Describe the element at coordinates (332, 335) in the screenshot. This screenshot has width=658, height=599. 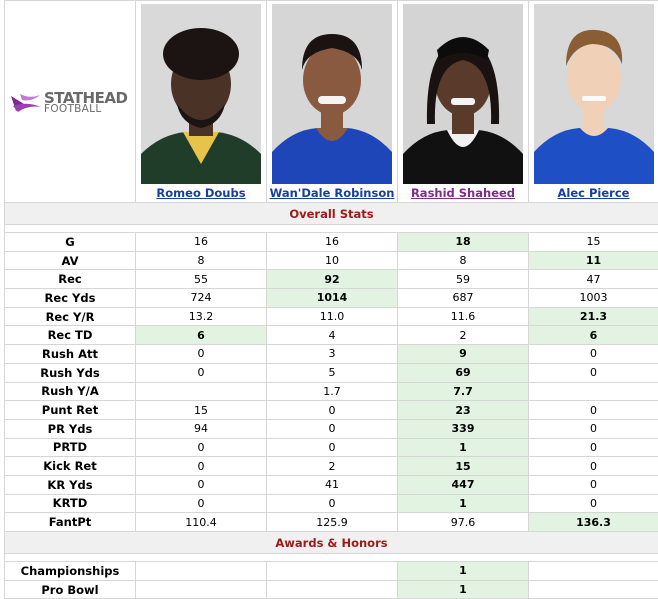
I see `stat-value: 4` at that location.